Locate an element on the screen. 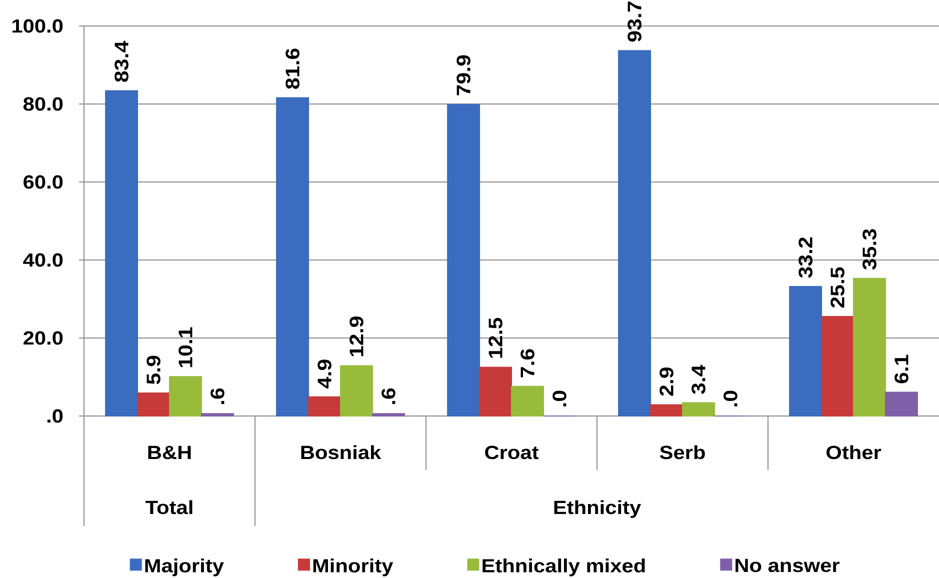 The image size is (939, 578). data-label: 5.9 is located at coordinates (153, 370).